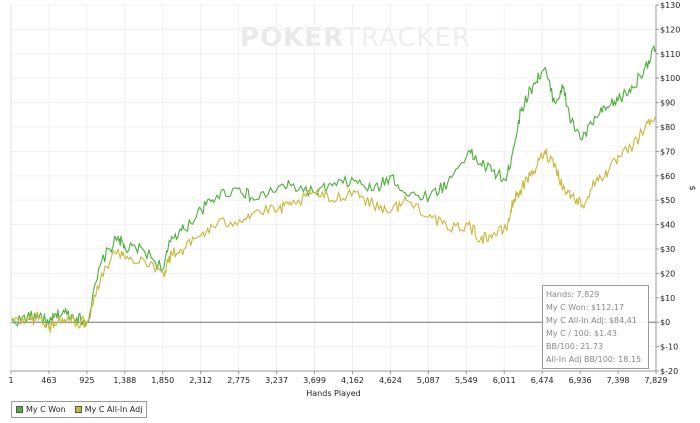 The height and width of the screenshot is (423, 700). I want to click on x-tick-label: 4,624, so click(390, 380).